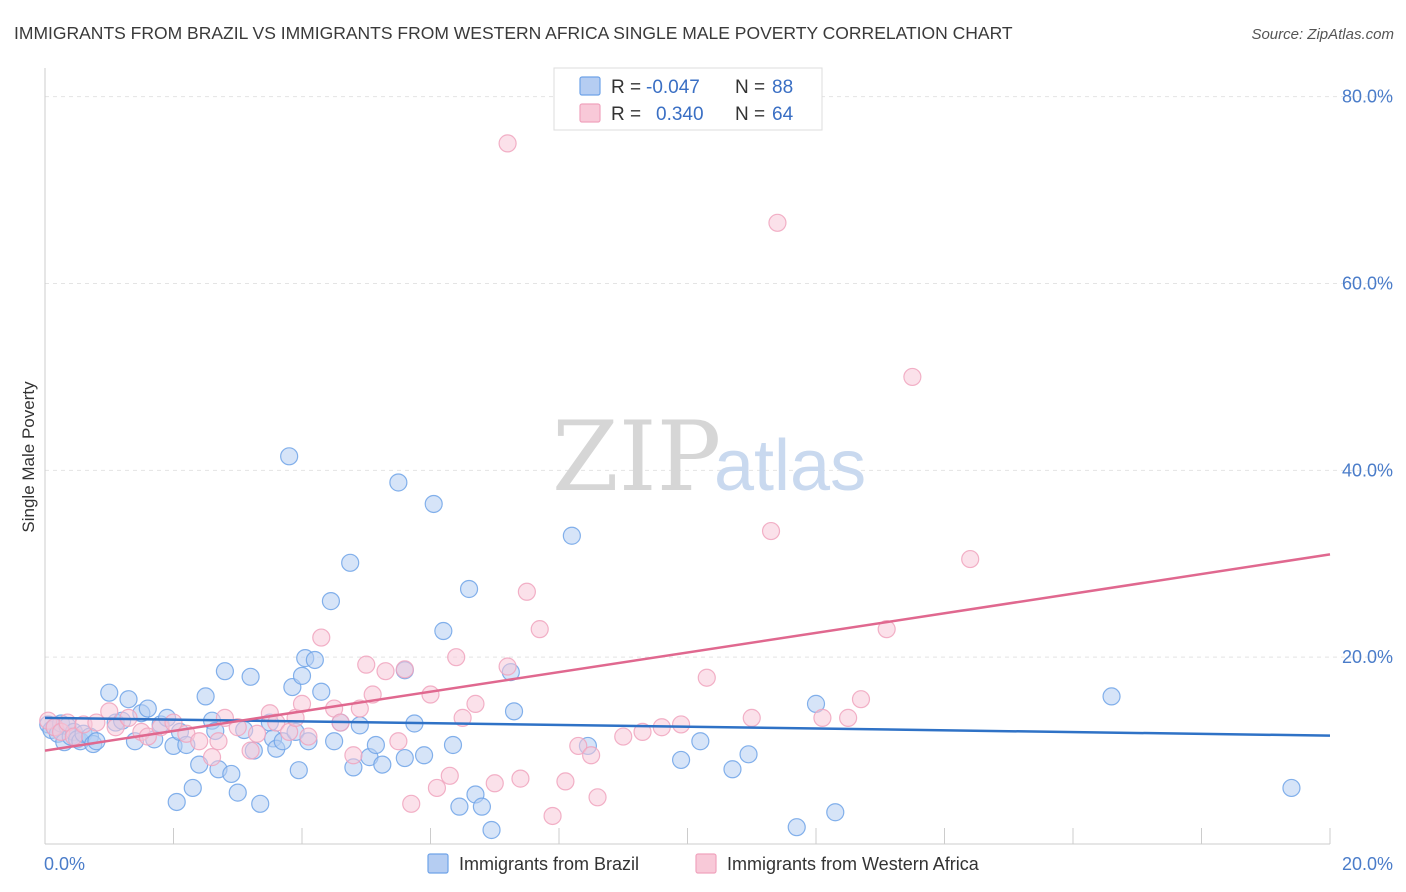 This screenshot has width=1406, height=892. Describe the element at coordinates (783, 114) in the screenshot. I see `legend-n-value-western-africa: 64` at that location.